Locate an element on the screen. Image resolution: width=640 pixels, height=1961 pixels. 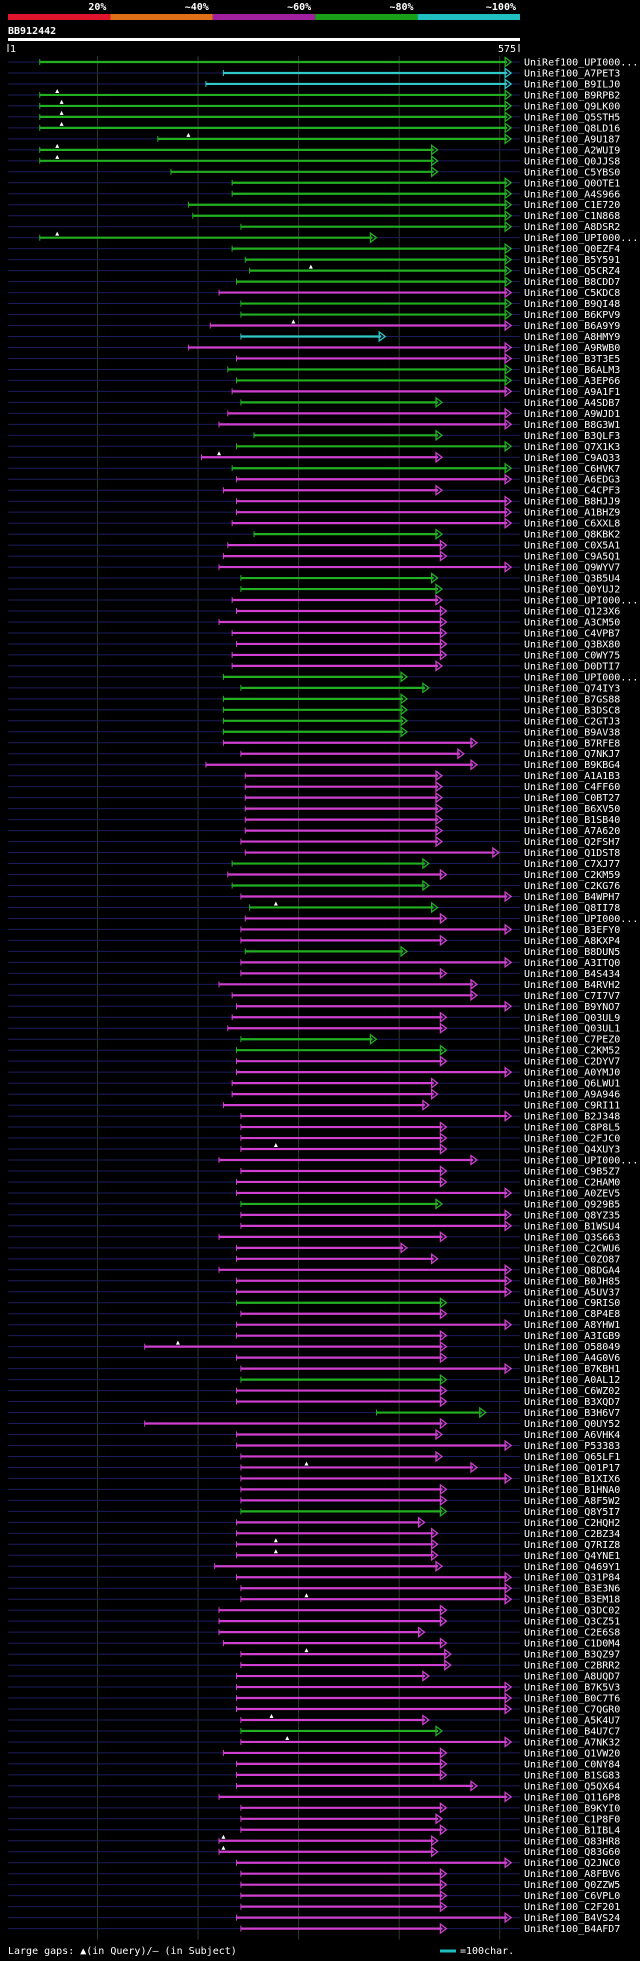
hit-label: UniRef100_B6KPV9 is located at coordinates (572, 315).